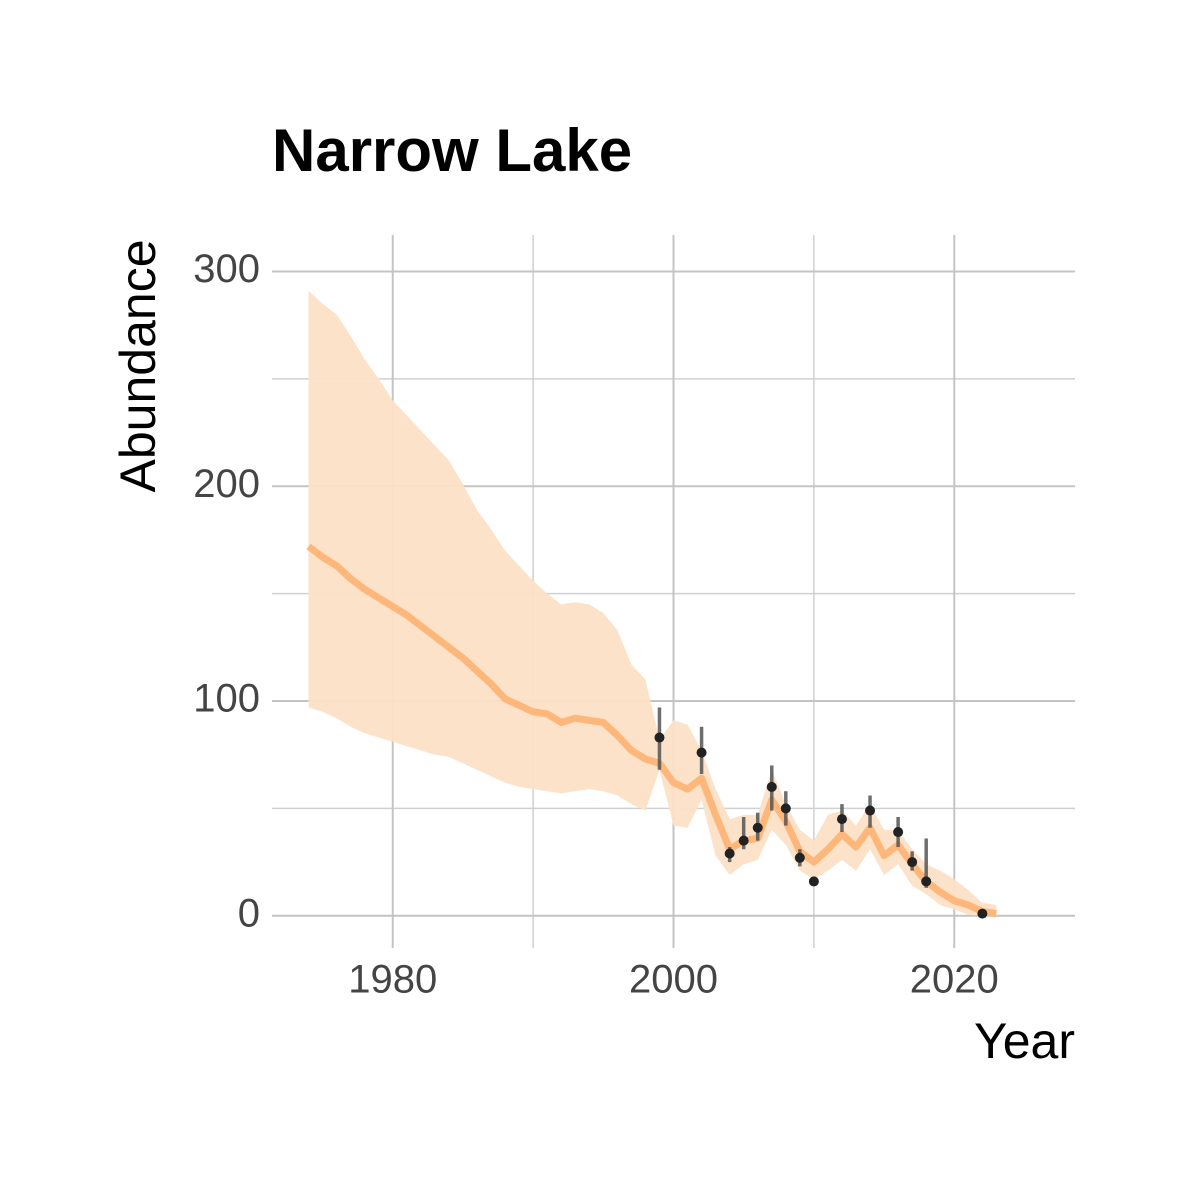 The image size is (1200, 1200). What do you see at coordinates (249, 913) in the screenshot?
I see `y-tick-label: 0` at bounding box center [249, 913].